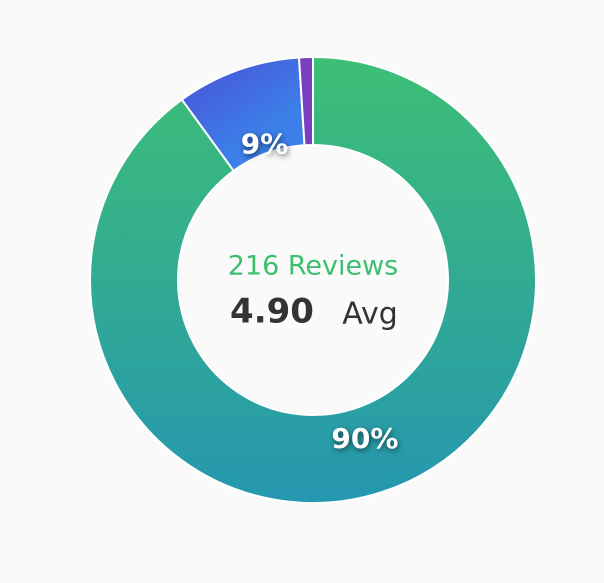  What do you see at coordinates (305, 101) in the screenshot?
I see `donut-slice` at bounding box center [305, 101].